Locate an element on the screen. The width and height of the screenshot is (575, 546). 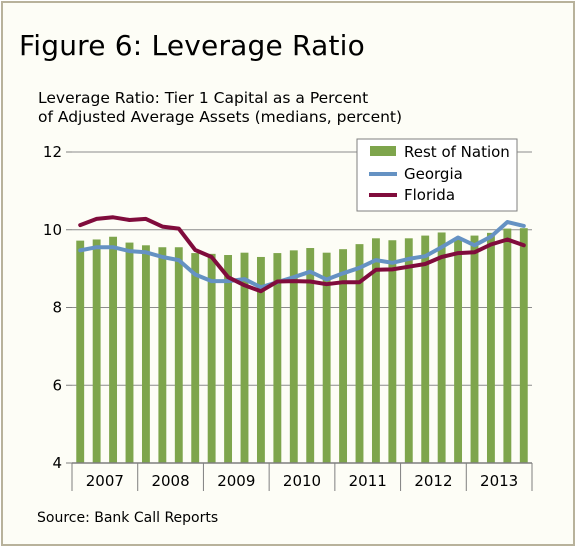
legend-label-georgia: Georgia is located at coordinates (433, 174).